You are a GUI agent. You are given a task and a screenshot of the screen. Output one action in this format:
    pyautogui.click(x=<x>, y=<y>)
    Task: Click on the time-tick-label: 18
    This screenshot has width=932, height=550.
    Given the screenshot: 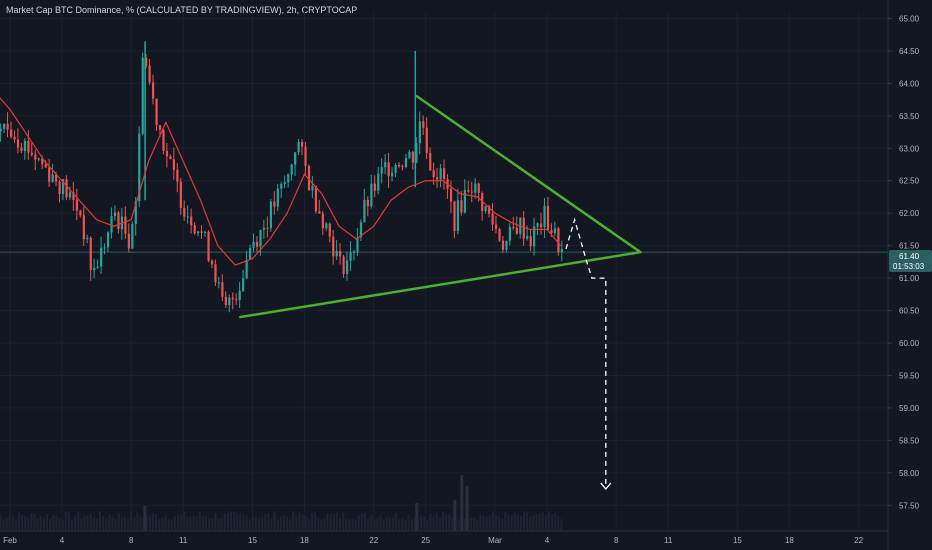 What is the action you would take?
    pyautogui.click(x=304, y=540)
    